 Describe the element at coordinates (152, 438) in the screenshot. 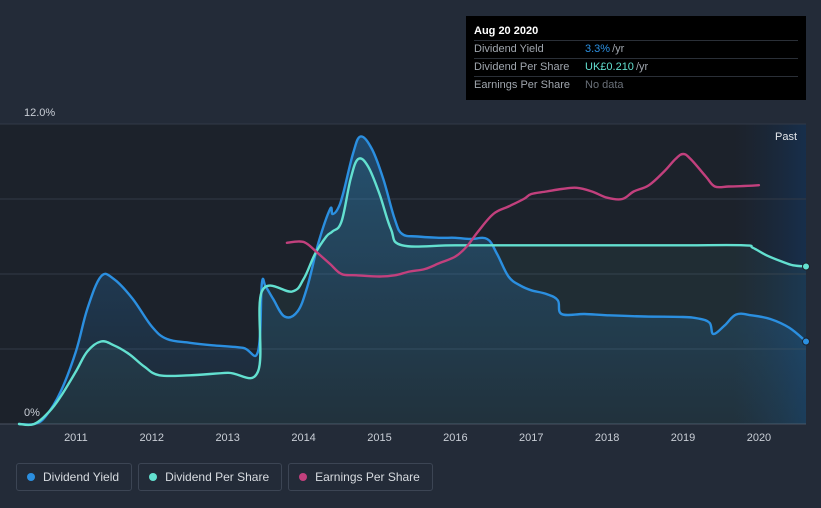

I see `x-tick-label: 2012` at that location.